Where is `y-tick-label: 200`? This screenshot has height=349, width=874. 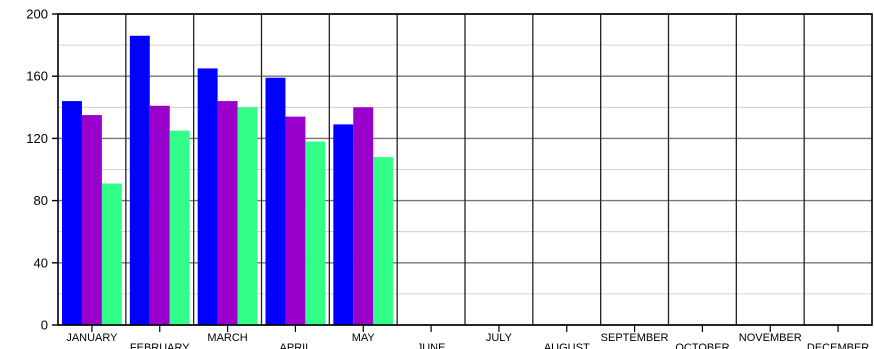 y-tick-label: 200 is located at coordinates (37, 14).